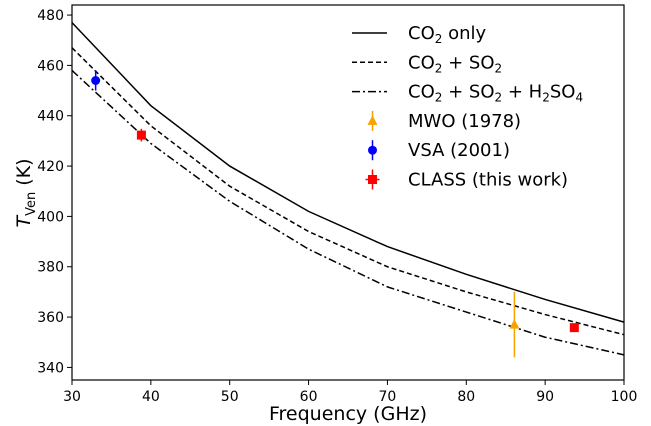 Image resolution: width=651 pixels, height=426 pixels. I want to click on y-axis-title: TVen (K), so click(26, 192).